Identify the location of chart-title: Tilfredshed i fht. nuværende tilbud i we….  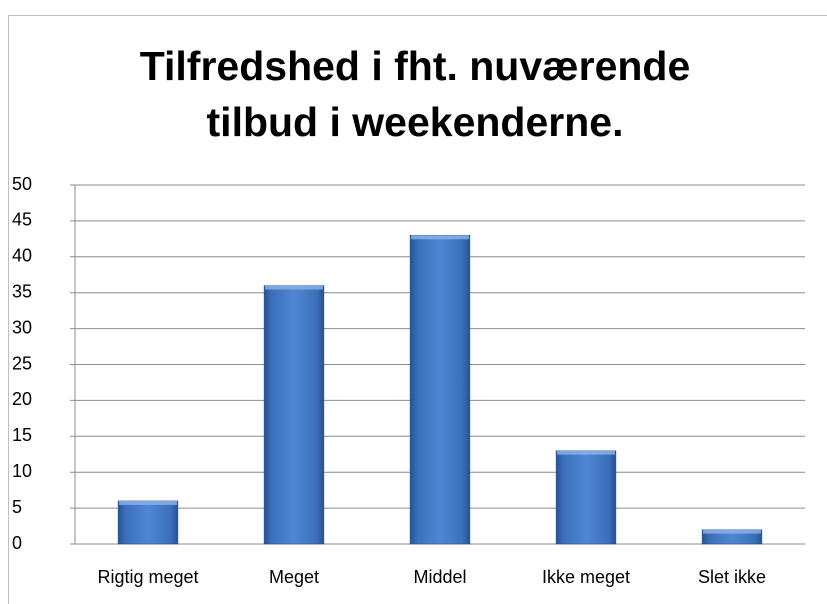
(415, 94).